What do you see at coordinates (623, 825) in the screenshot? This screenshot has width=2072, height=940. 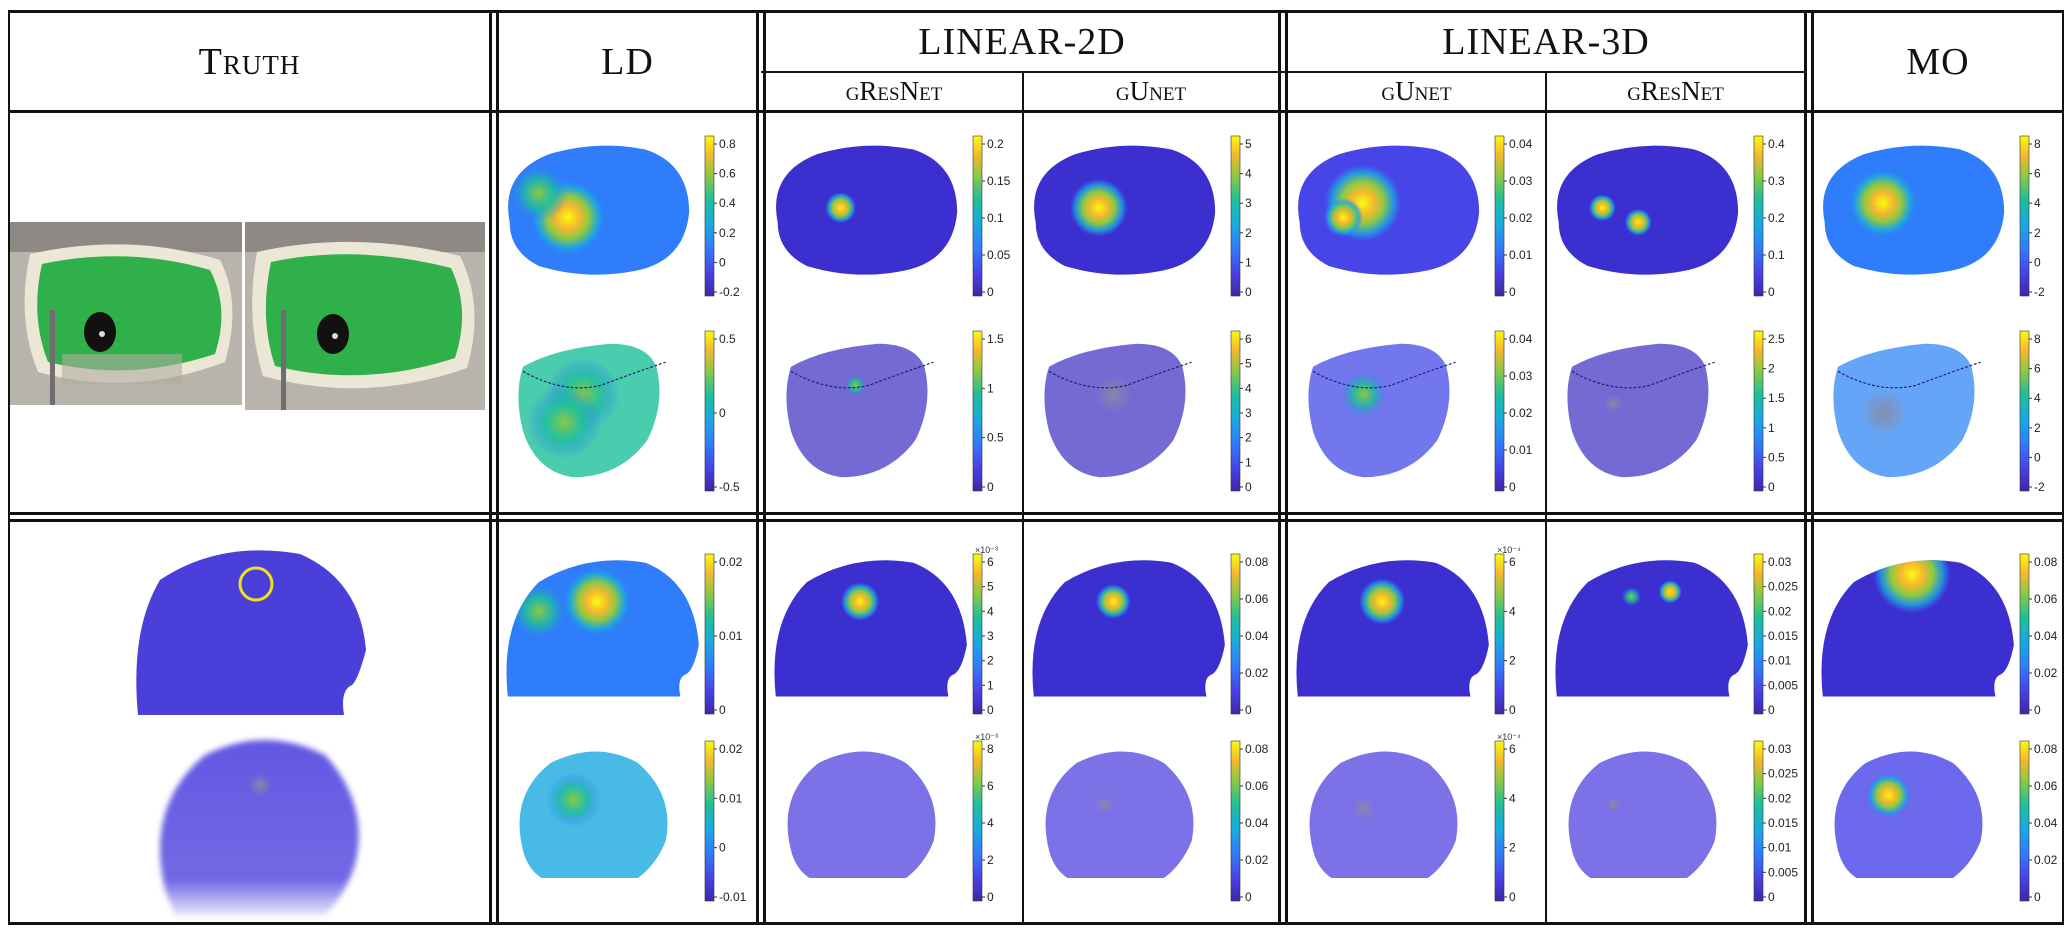 I see `panel-r2b-ld: 0.02 0.01 0 -0.01` at bounding box center [623, 825].